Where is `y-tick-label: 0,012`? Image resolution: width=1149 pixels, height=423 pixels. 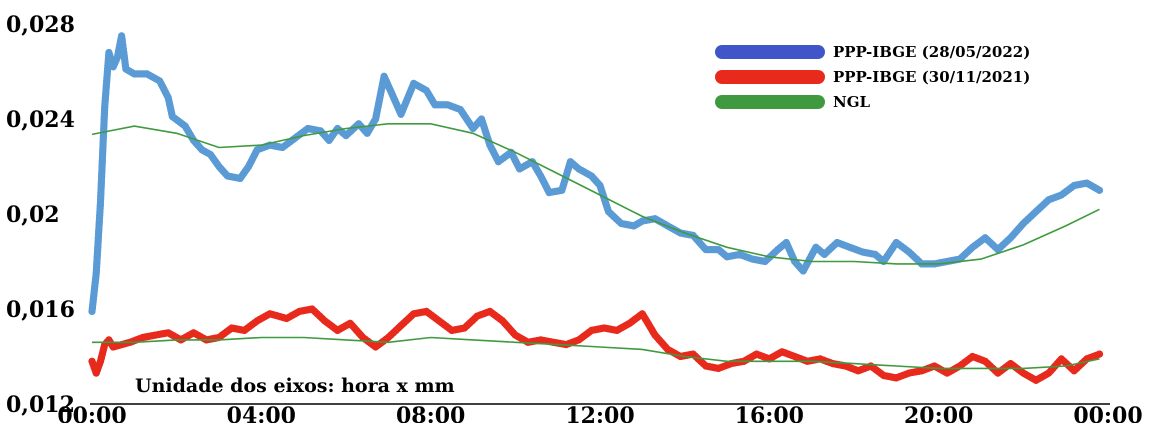 y-tick-label: 0,012 is located at coordinates (40, 405).